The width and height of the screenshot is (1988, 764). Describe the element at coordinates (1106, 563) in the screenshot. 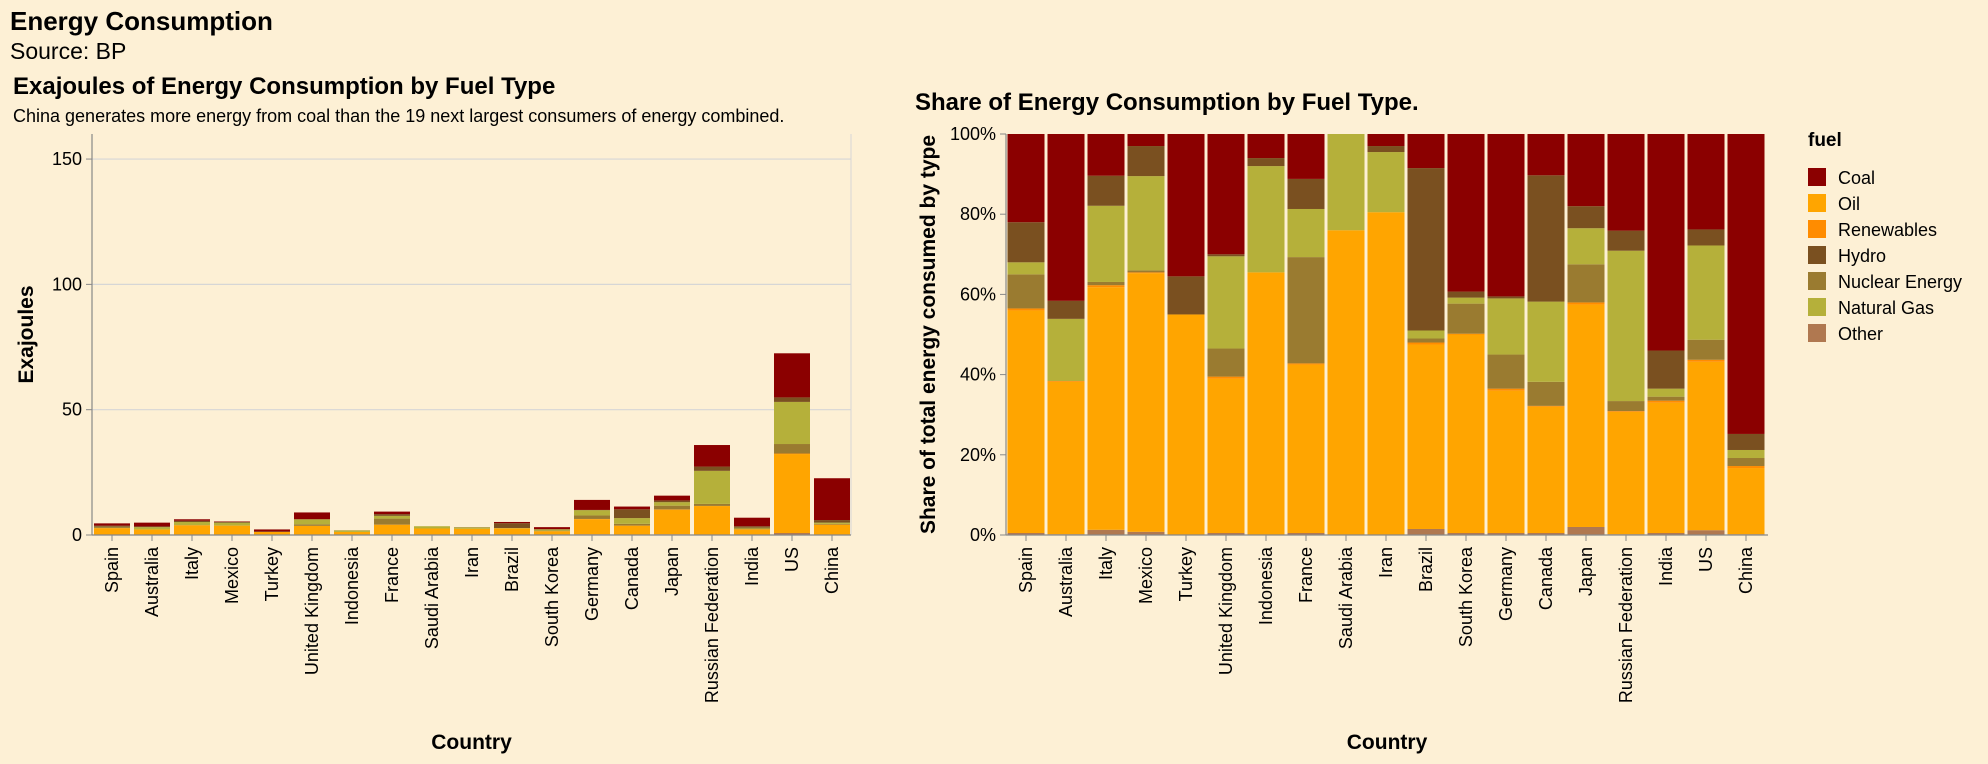

I see `chart2-x-tick-label: Italy` at that location.